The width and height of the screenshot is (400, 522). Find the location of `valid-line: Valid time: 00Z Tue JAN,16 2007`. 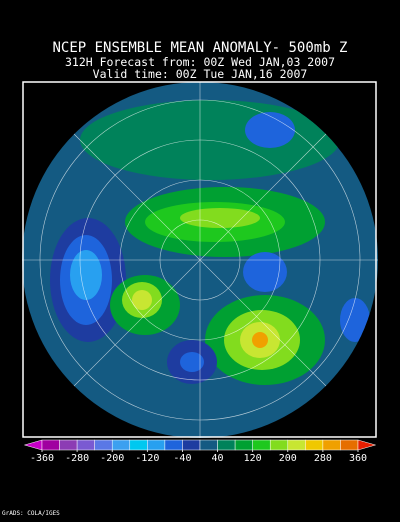

valid-line: Valid time: 00Z Tue JAN,16 2007 is located at coordinates (200, 74).